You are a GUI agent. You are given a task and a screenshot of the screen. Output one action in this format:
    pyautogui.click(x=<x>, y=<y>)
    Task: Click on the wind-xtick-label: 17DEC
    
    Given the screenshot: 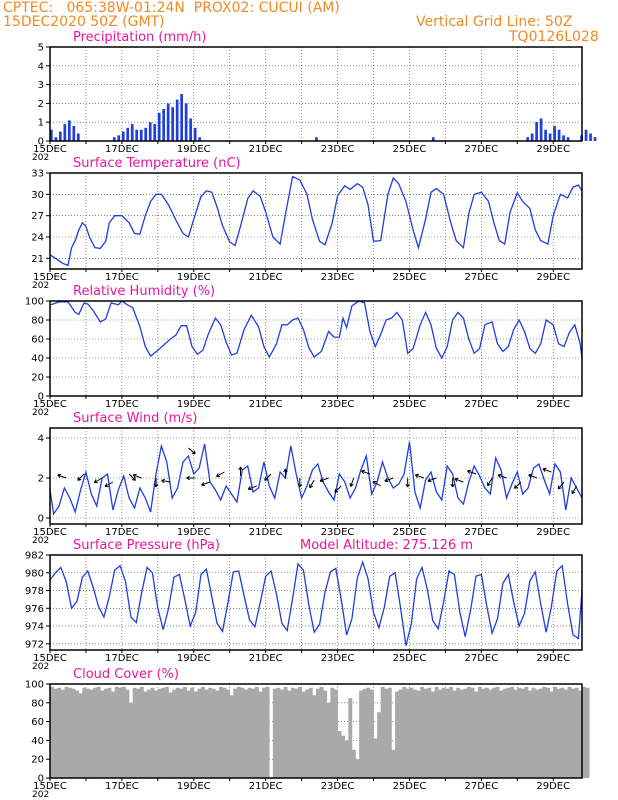 What is the action you would take?
    pyautogui.click(x=122, y=532)
    